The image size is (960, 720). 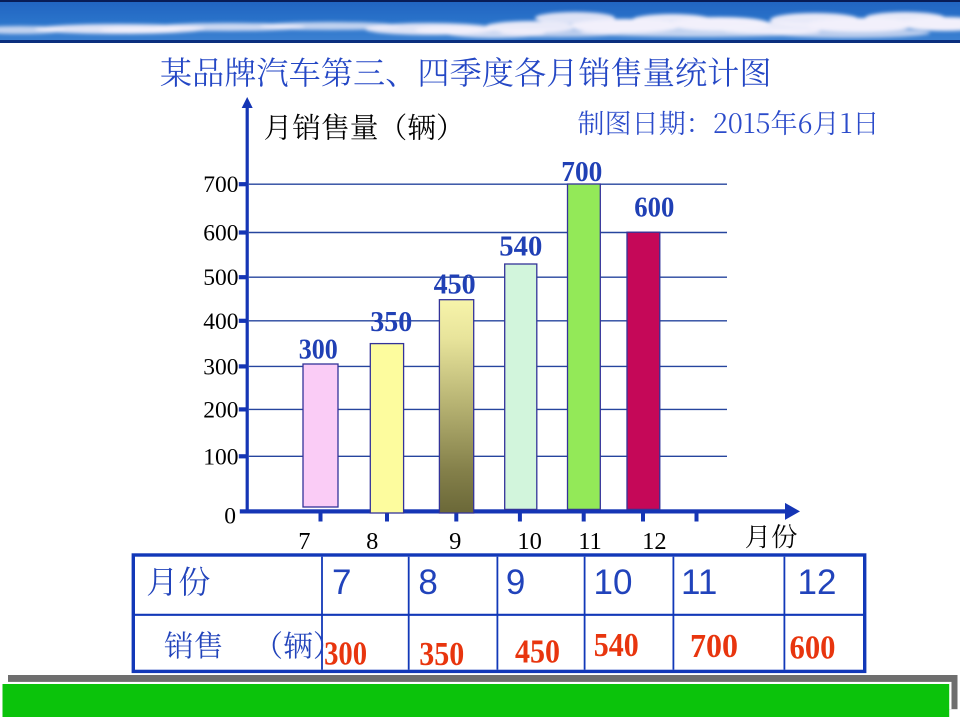 I want to click on svg-text: 200, so click(x=220, y=410).